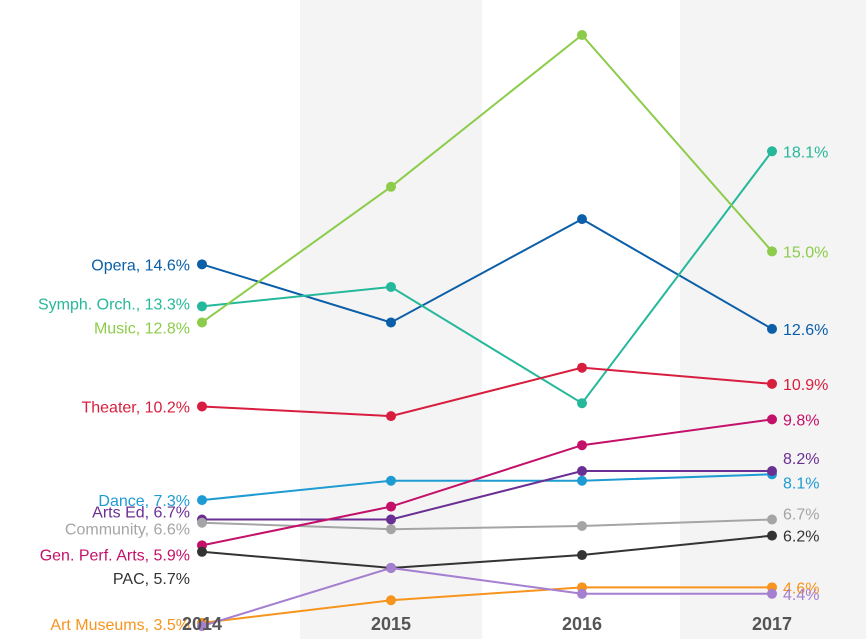 This screenshot has height=639, width=866. Describe the element at coordinates (582, 480) in the screenshot. I see `data-point-dance-2016` at that location.